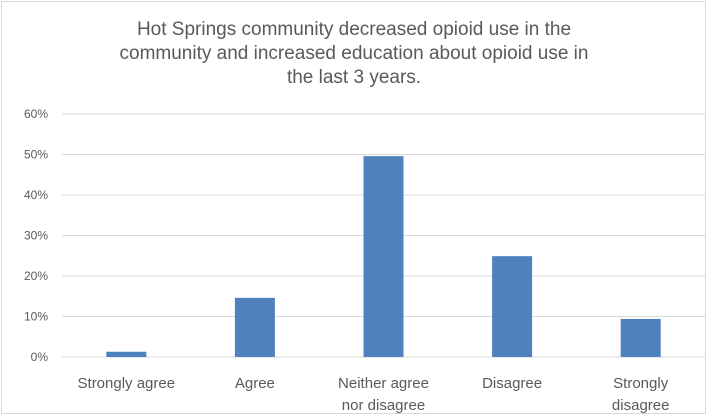 The image size is (708, 416). Describe the element at coordinates (36, 276) in the screenshot. I see `y-tick-label: 20%` at that location.